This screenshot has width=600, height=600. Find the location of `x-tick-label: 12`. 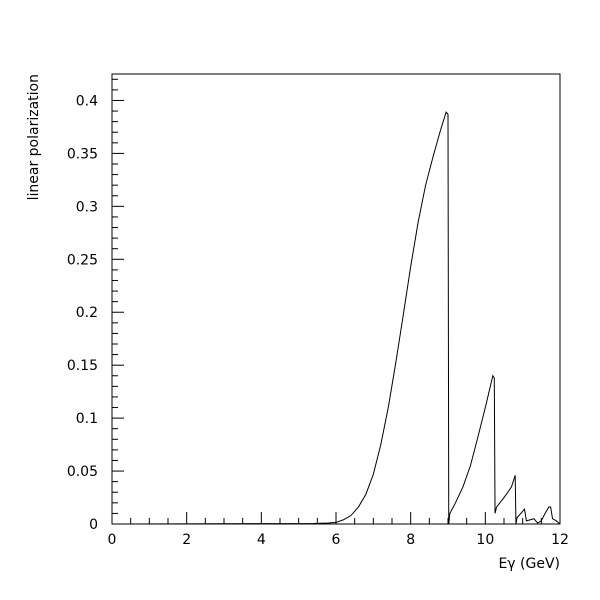

x-tick-label: 12 is located at coordinates (560, 540).